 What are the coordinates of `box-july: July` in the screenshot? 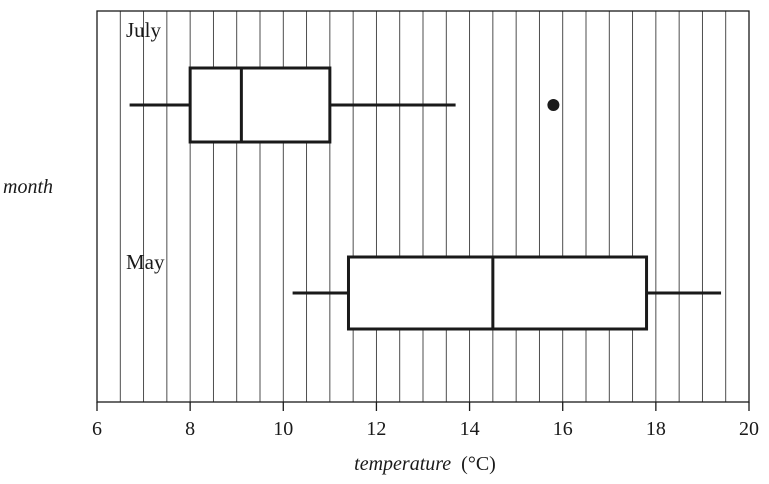 It's located at (343, 81).